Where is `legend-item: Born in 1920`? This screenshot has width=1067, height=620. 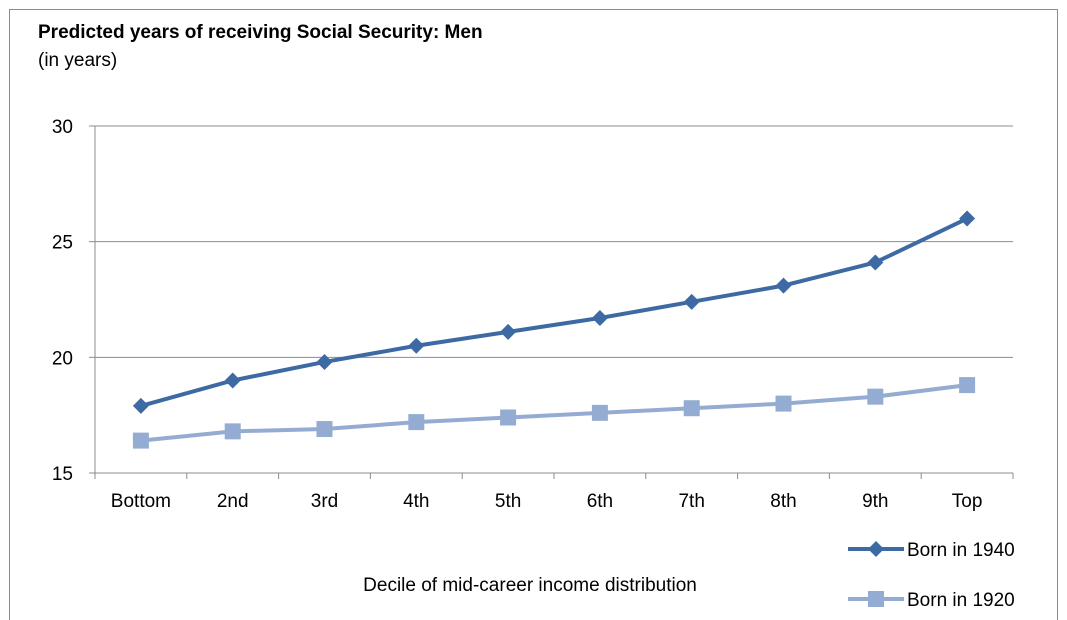
legend-item: Born in 1920 is located at coordinates (931, 600).